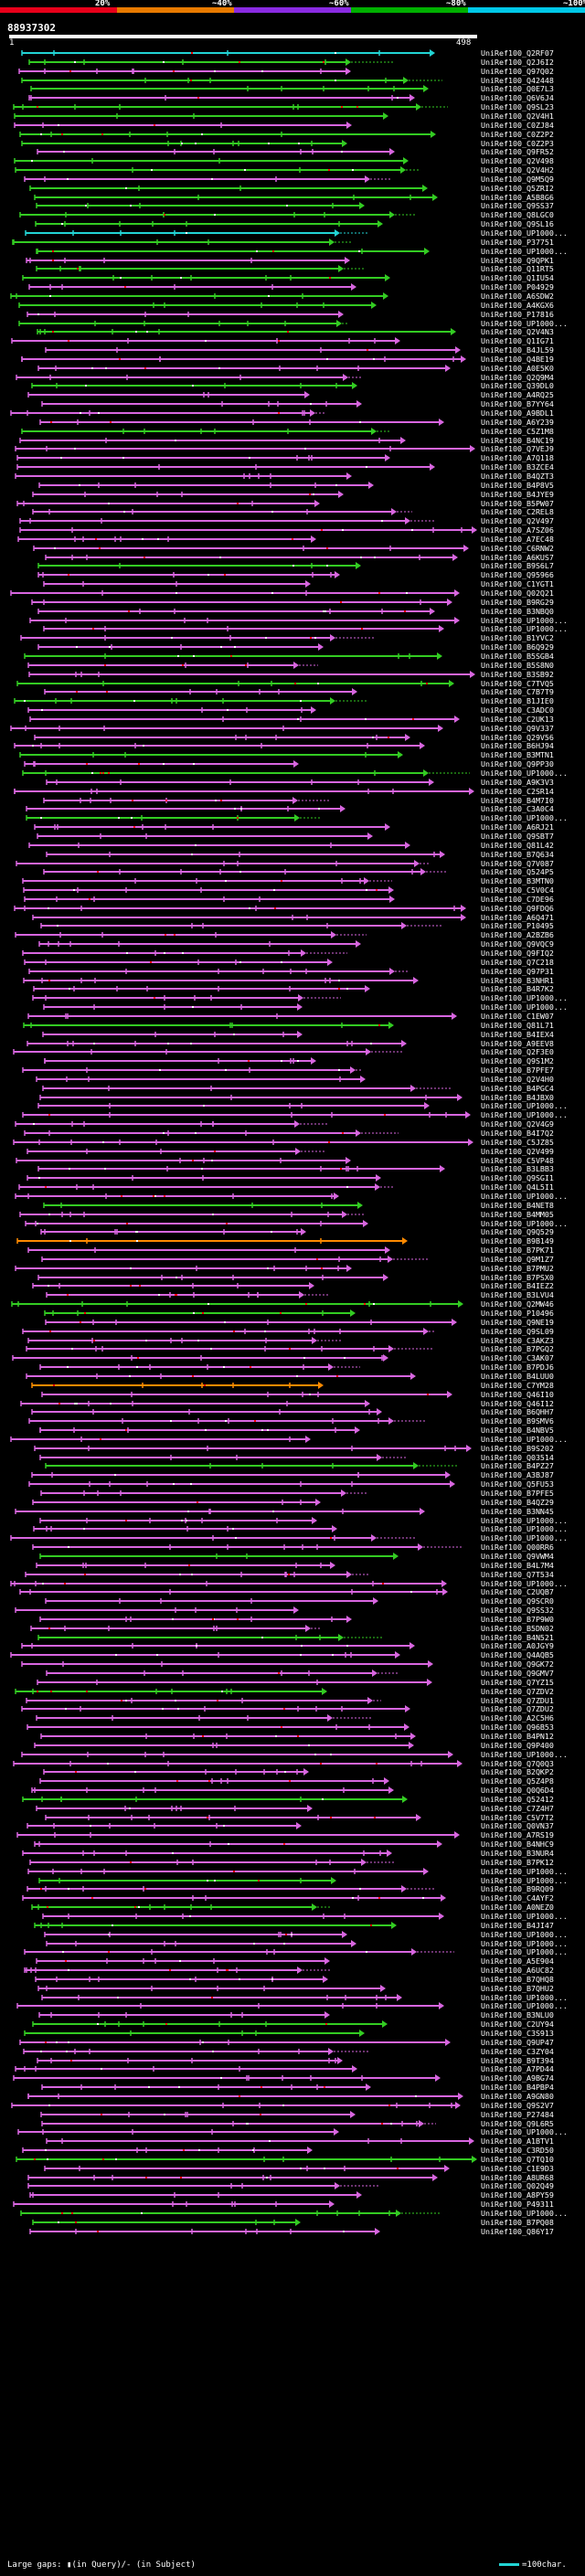 The image size is (585, 2576). I want to click on hit-label: UniRef100_P10495, so click(517, 925).